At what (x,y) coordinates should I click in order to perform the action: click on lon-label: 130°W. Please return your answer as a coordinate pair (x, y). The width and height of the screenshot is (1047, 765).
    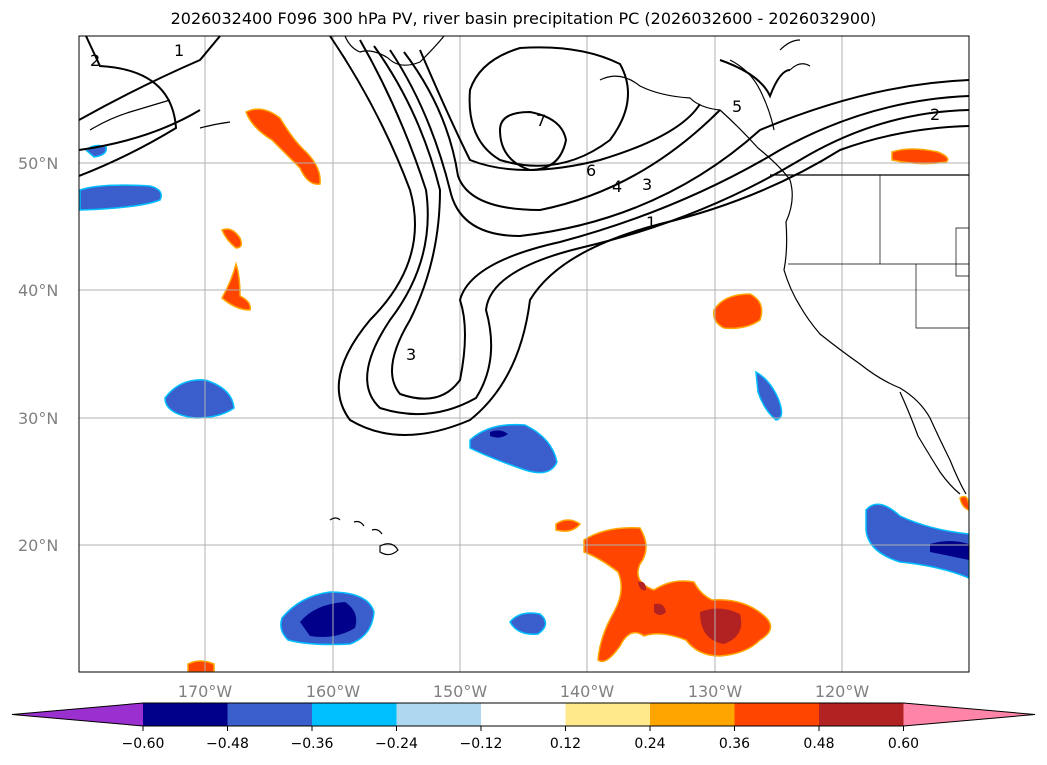
    Looking at the image, I should click on (715, 691).